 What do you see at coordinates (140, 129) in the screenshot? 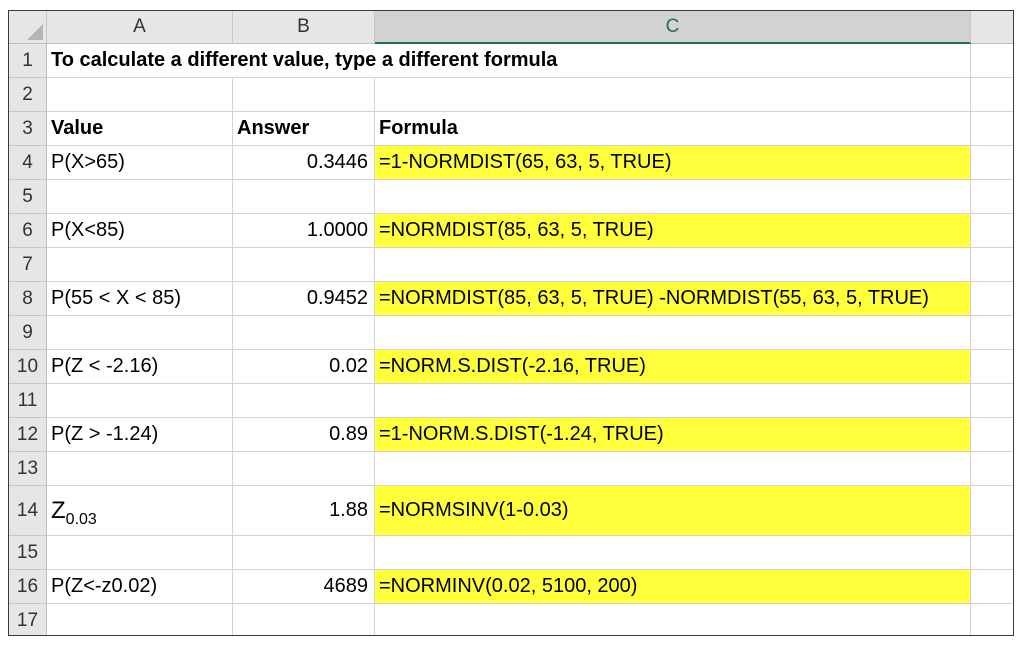
I see `cell-a: Value` at bounding box center [140, 129].